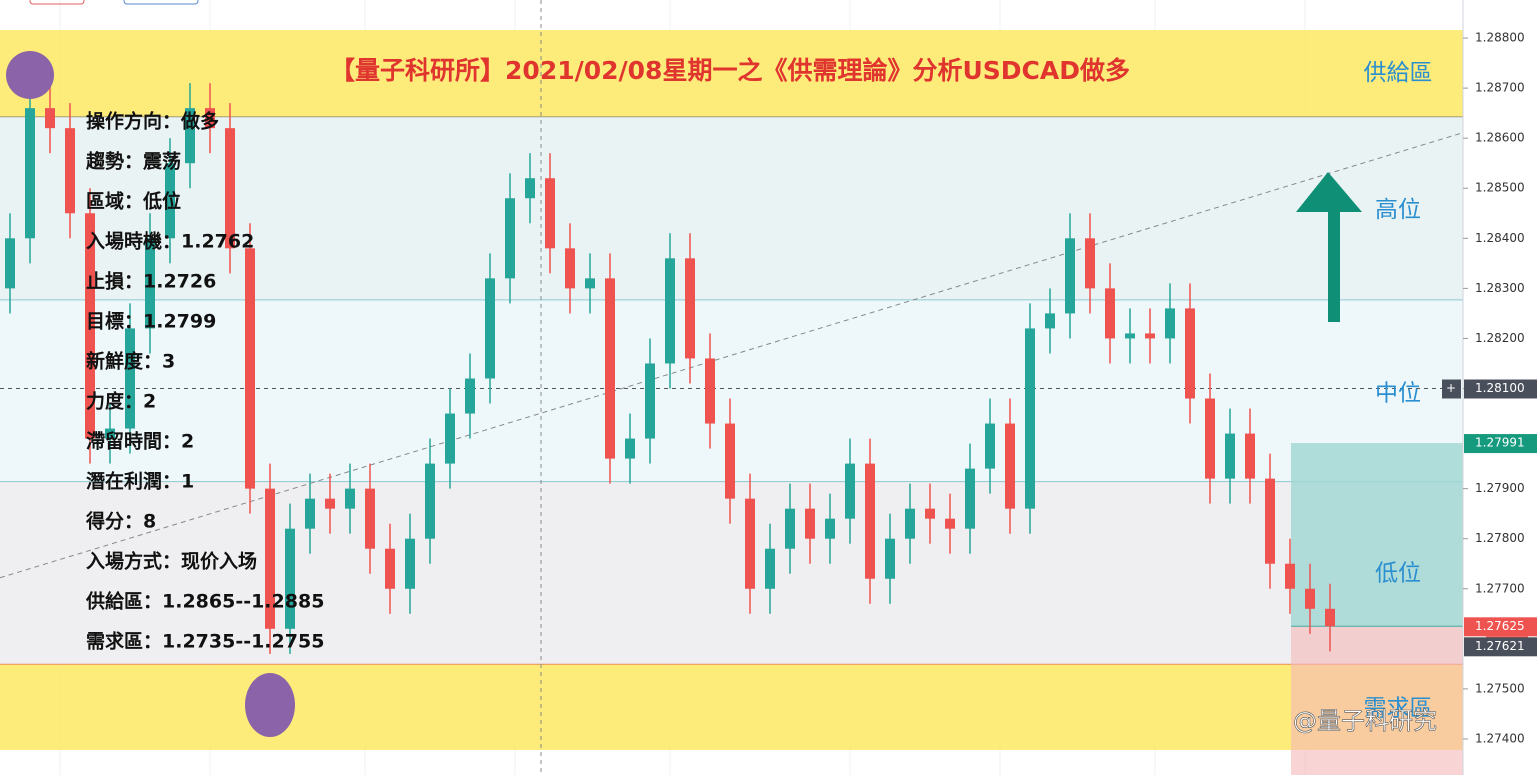 Image resolution: width=1539 pixels, height=775 pixels. Describe the element at coordinates (140, 481) in the screenshot. I see `info-line: 潛在利潤：1` at that location.